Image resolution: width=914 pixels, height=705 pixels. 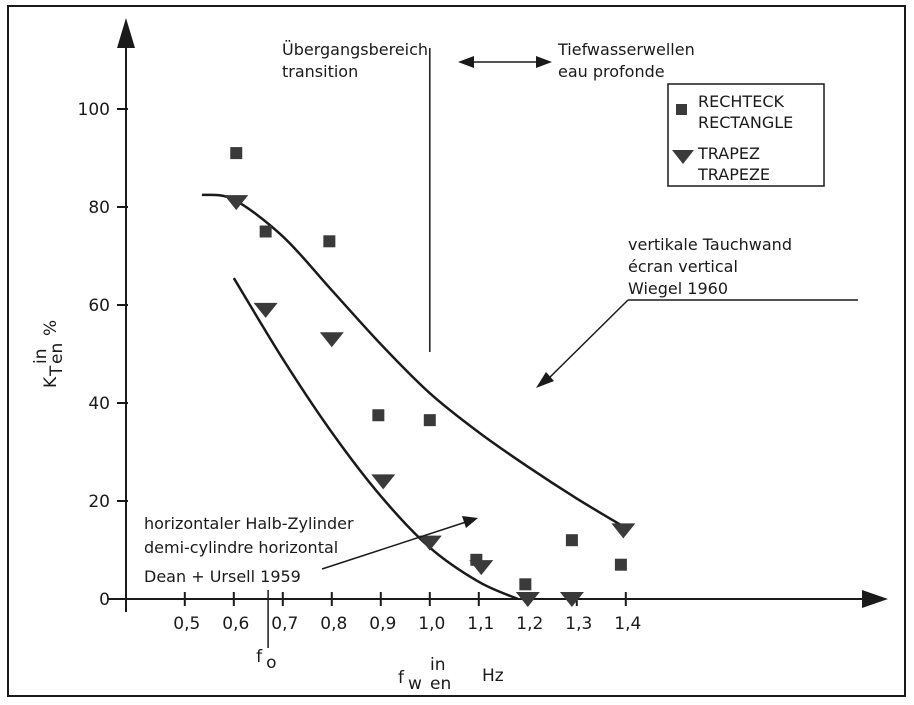 I want to click on legend-box, so click(x=746, y=135).